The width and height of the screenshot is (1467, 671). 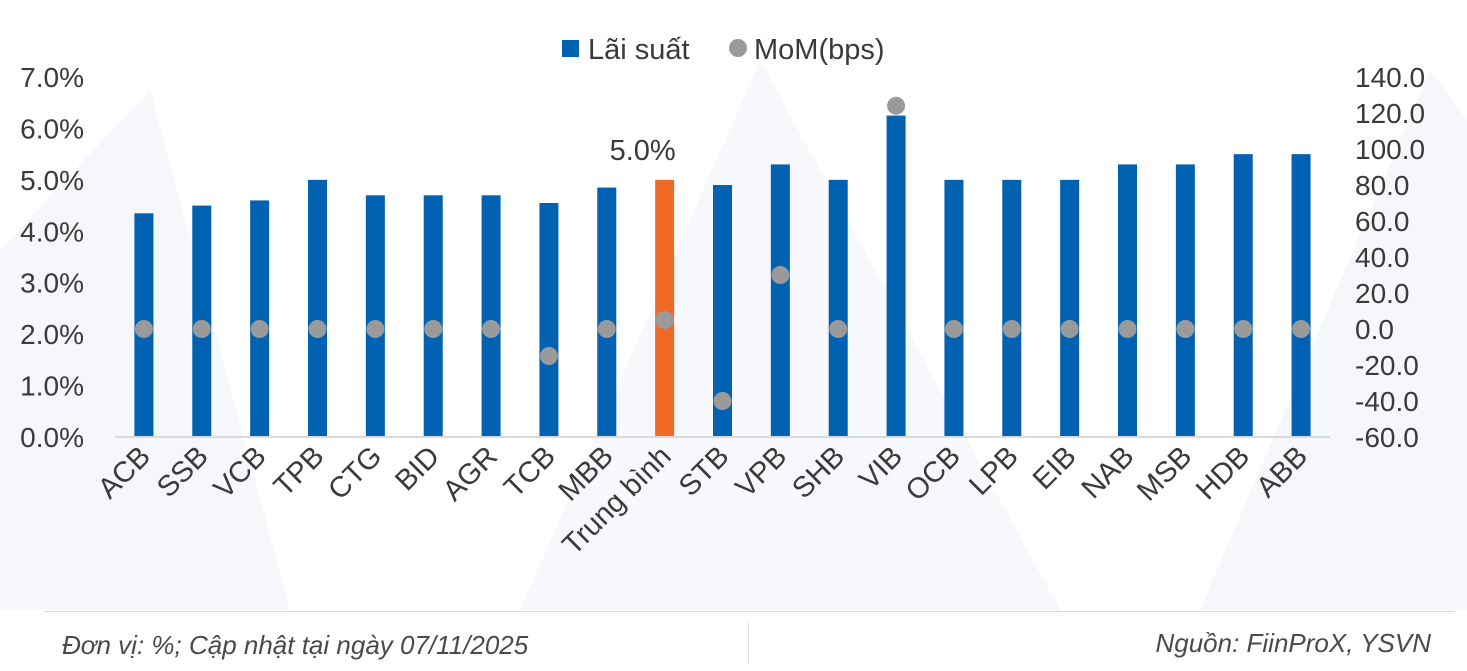 I want to click on mom-dot-ctg, so click(x=375, y=329).